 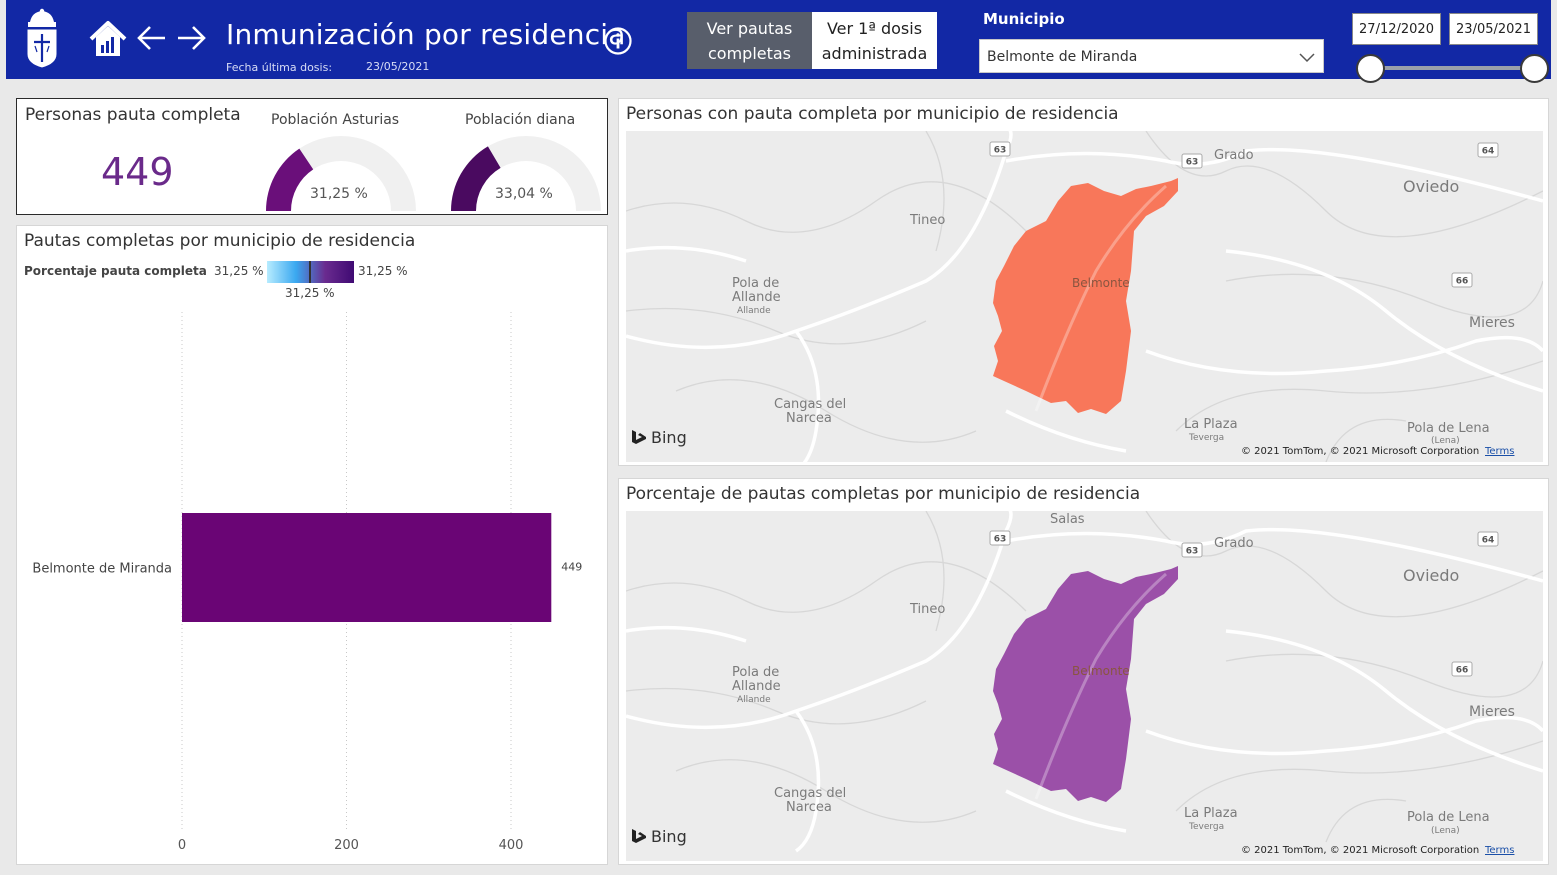 What do you see at coordinates (115, 271) in the screenshot?
I see `legend-title: Porcentaje pauta completa` at bounding box center [115, 271].